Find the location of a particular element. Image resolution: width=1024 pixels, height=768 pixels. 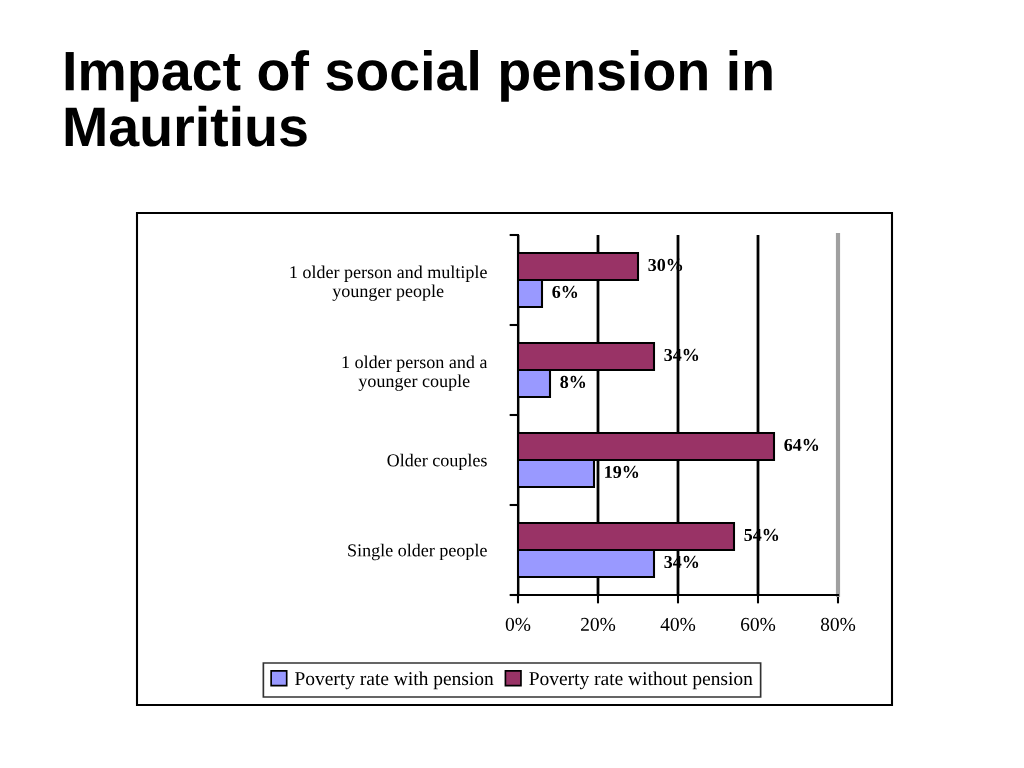

x-tick-label: 0% is located at coordinates (518, 624).